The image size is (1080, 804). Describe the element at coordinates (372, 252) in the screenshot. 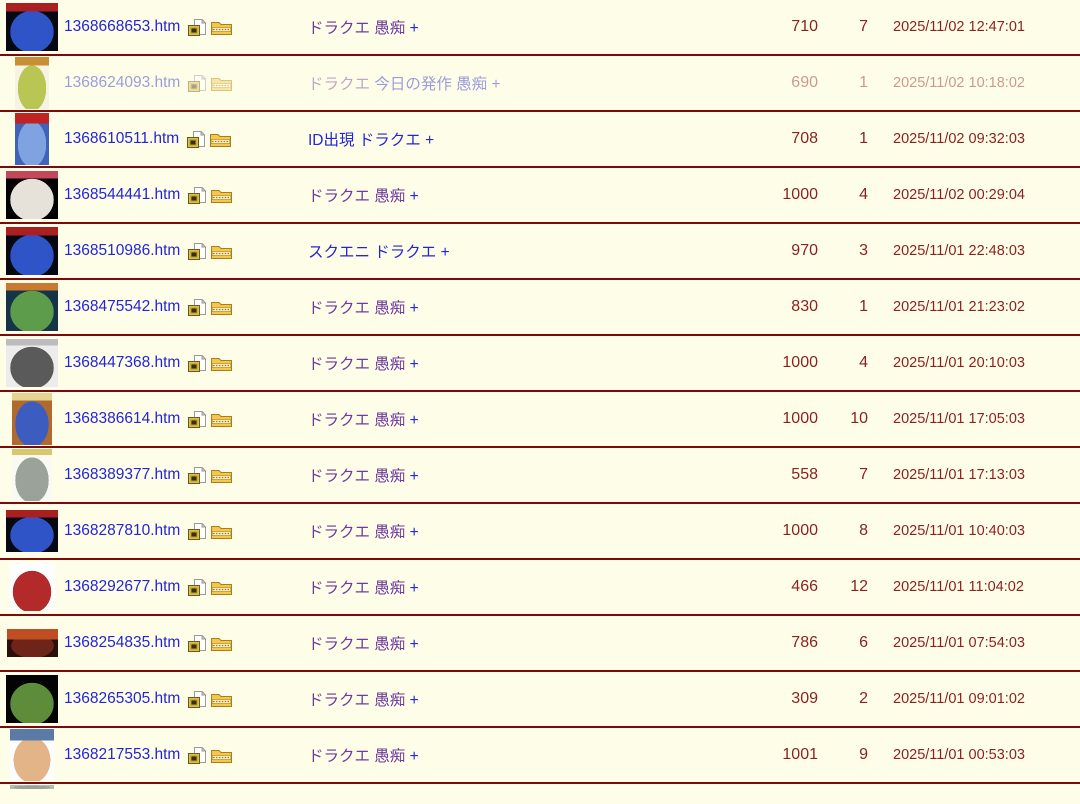

I see `thread-tag-link: スクエニ ドラクエ` at that location.